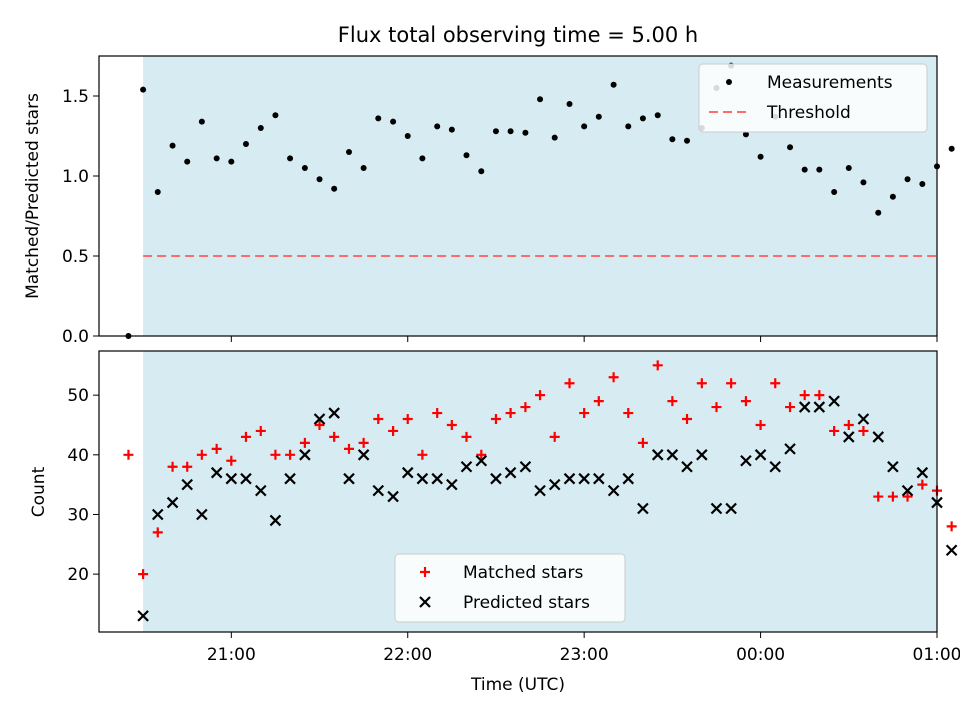  I want to click on legend-label: Threshold, so click(808, 113).